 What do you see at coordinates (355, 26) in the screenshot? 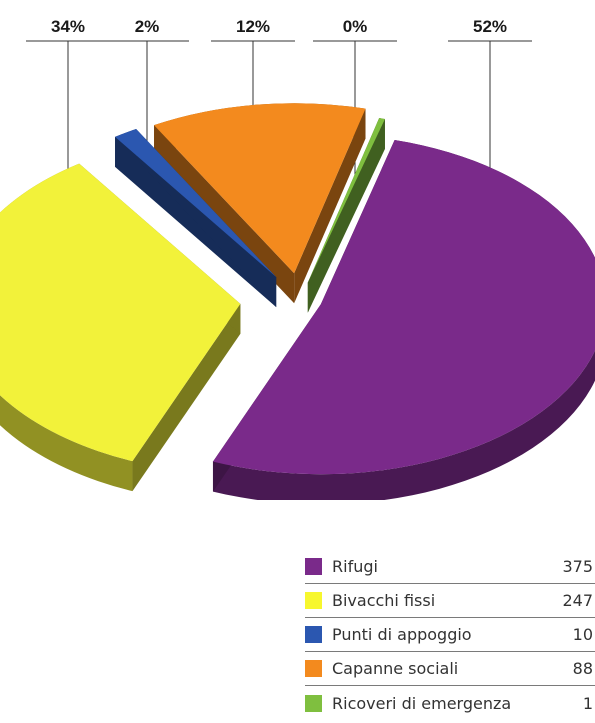
I see `pie-percent-label-ricoveri-di-emergenza: 0%` at bounding box center [355, 26].